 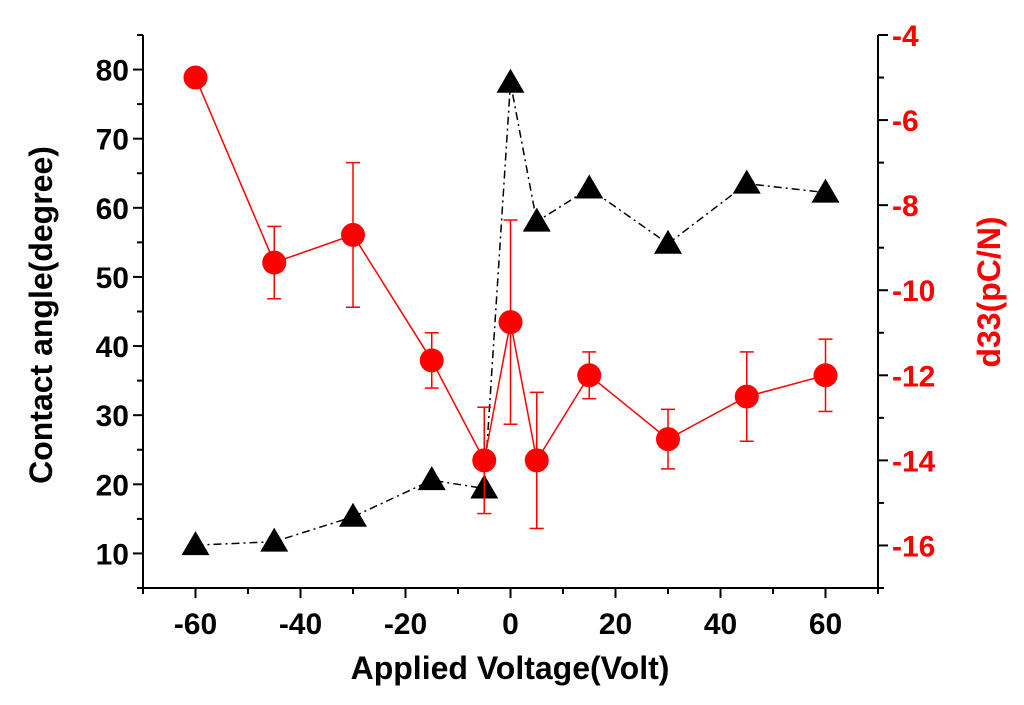 What do you see at coordinates (913, 291) in the screenshot?
I see `y2-tick-label: -10` at bounding box center [913, 291].